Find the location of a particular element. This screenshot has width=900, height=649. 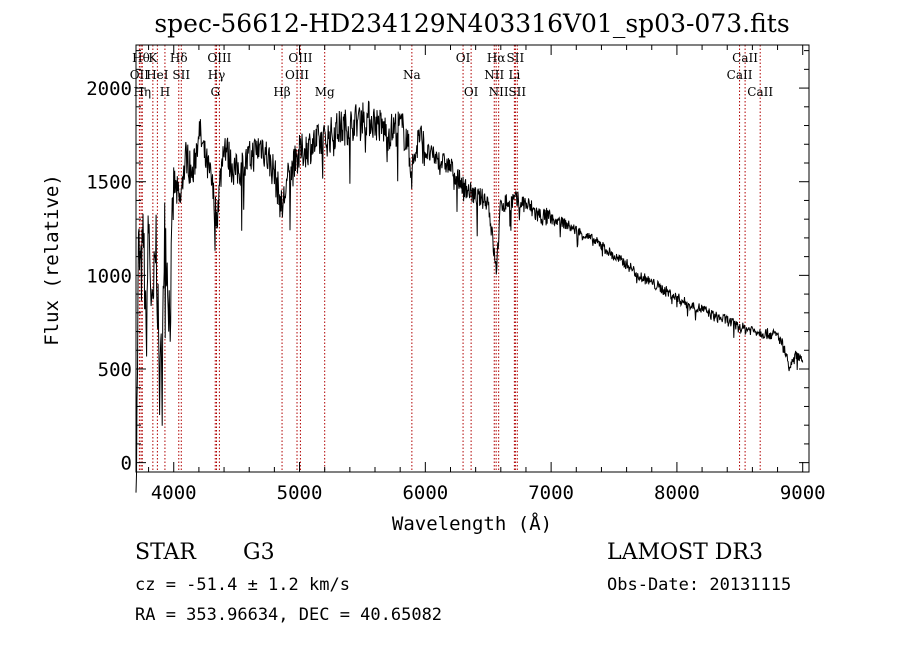

coordinates: RA = 353.96634, DEC = 40.65082 is located at coordinates (288, 615).